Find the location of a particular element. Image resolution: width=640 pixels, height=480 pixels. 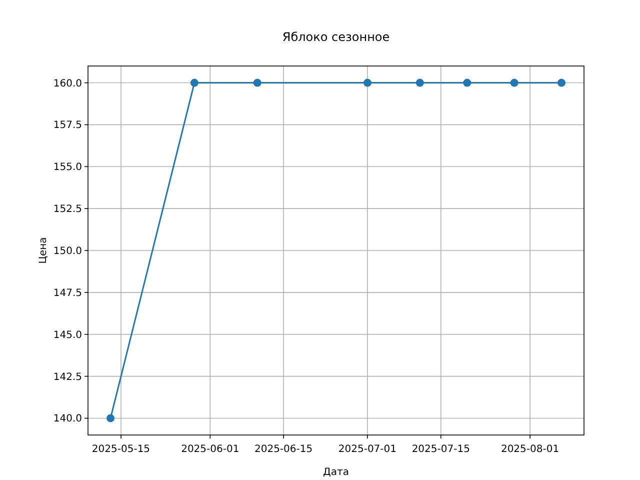

x-axis-title: Дата is located at coordinates (336, 472).